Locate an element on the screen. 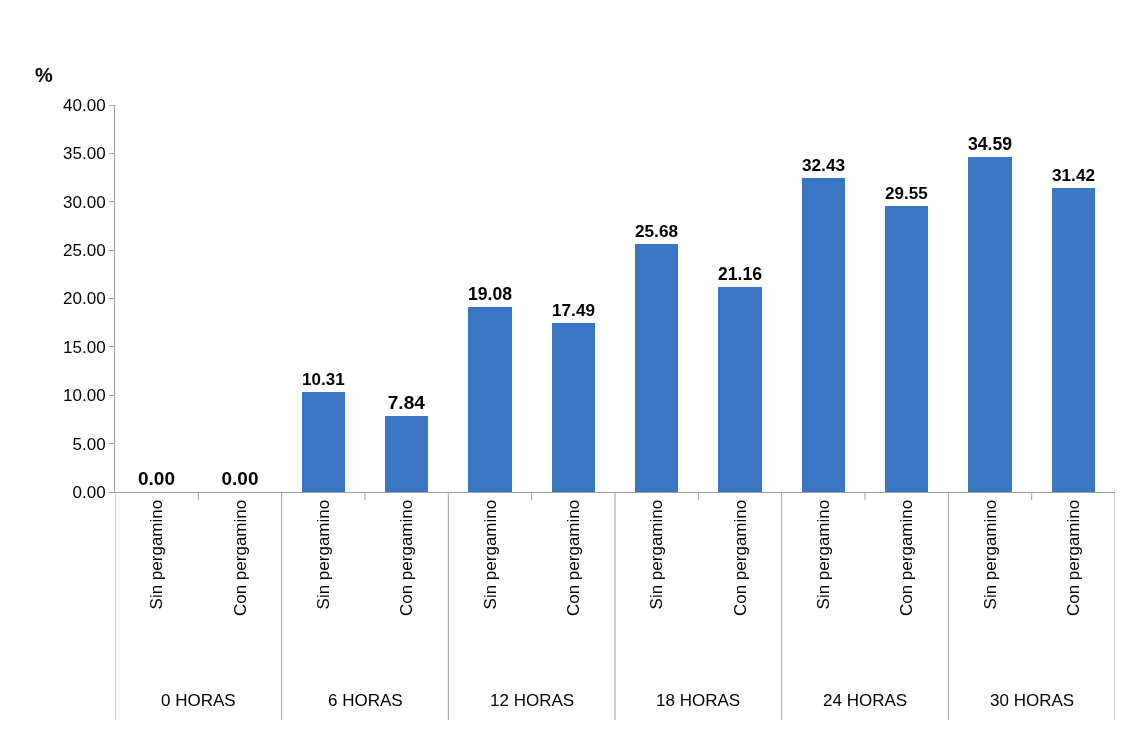 This screenshot has height=733, width=1132. y-tick-label: 40.00 is located at coordinates (84, 105).